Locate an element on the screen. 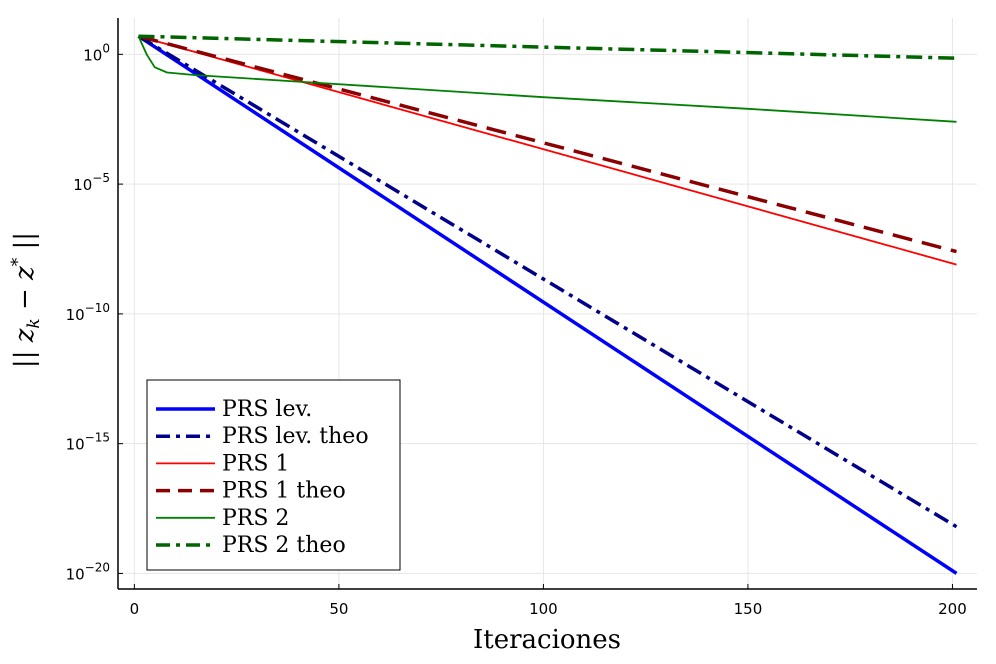  x-tick-label-2: 100 is located at coordinates (543, 609).